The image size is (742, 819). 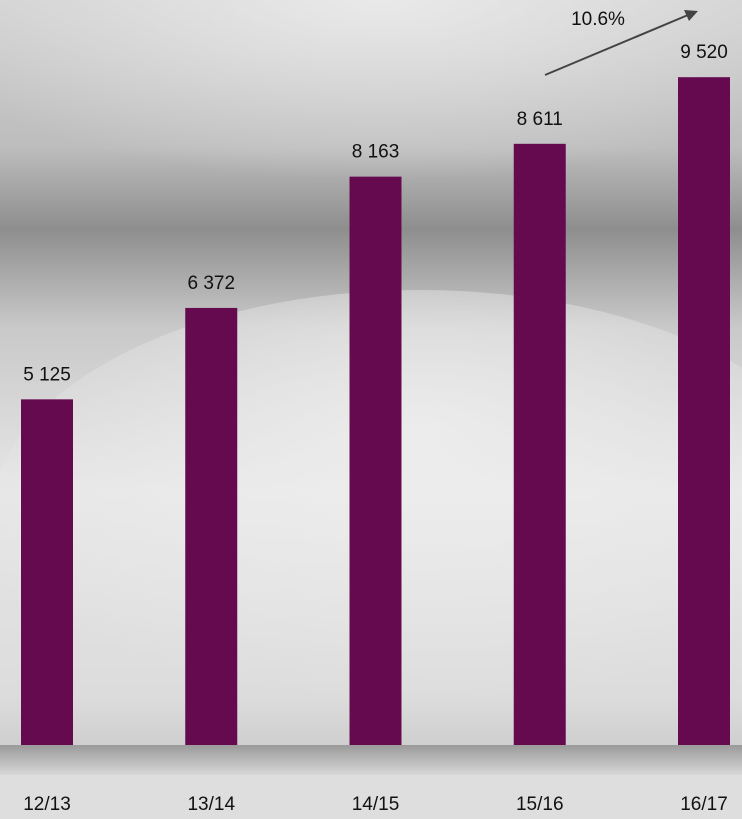 What do you see at coordinates (47, 374) in the screenshot?
I see `value-label: 5 125` at bounding box center [47, 374].